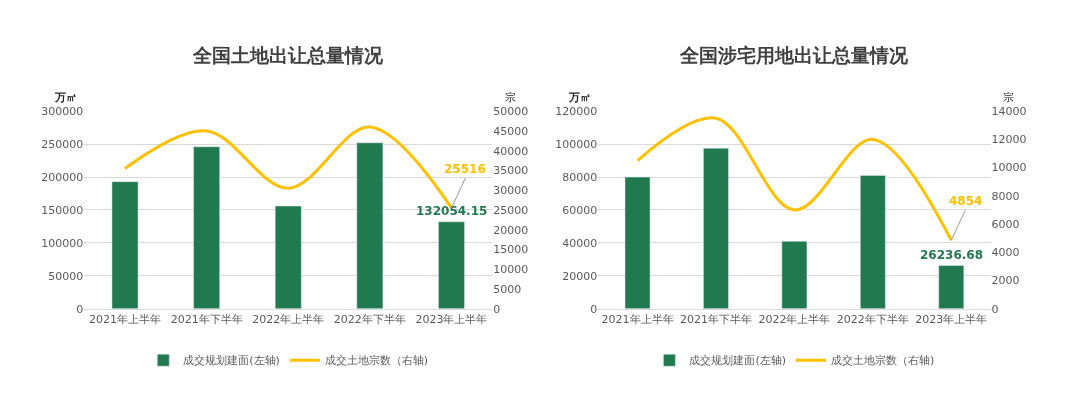  Describe the element at coordinates (511, 112) in the screenshot. I see `y2-tick-label: 50000` at that location.